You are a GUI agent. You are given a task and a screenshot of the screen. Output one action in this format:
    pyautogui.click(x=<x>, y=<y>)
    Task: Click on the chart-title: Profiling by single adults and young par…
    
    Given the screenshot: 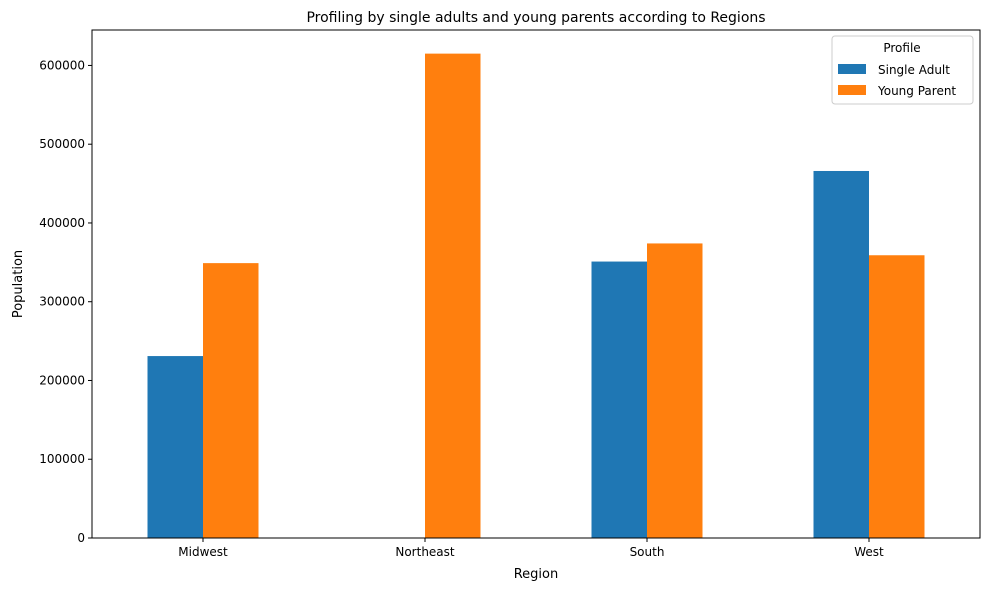 What is the action you would take?
    pyautogui.click(x=535, y=18)
    